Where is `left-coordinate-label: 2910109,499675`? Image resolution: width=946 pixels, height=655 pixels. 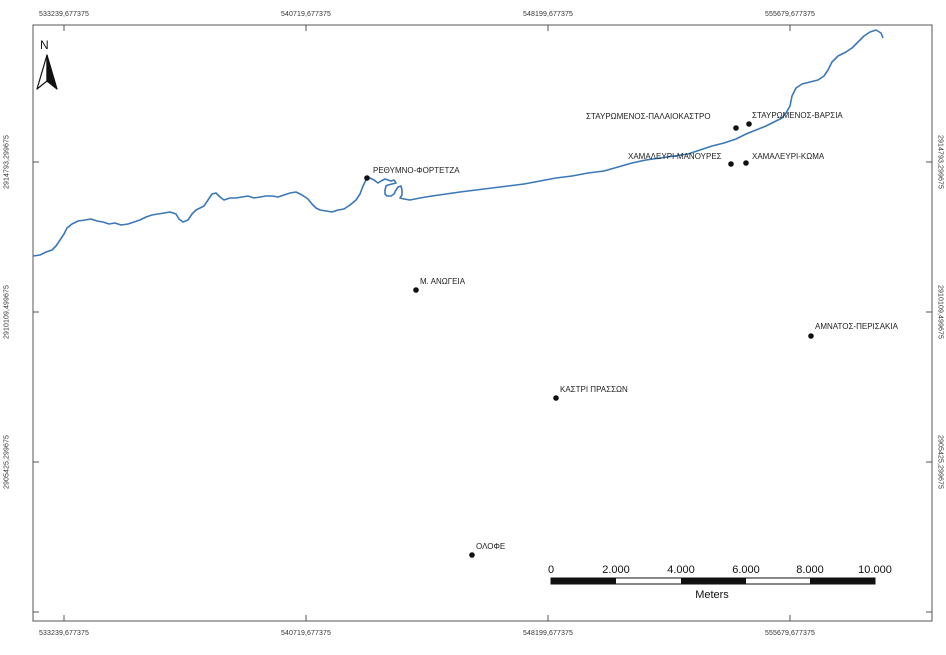 left-coordinate-label: 2910109,499675 is located at coordinates (7, 312).